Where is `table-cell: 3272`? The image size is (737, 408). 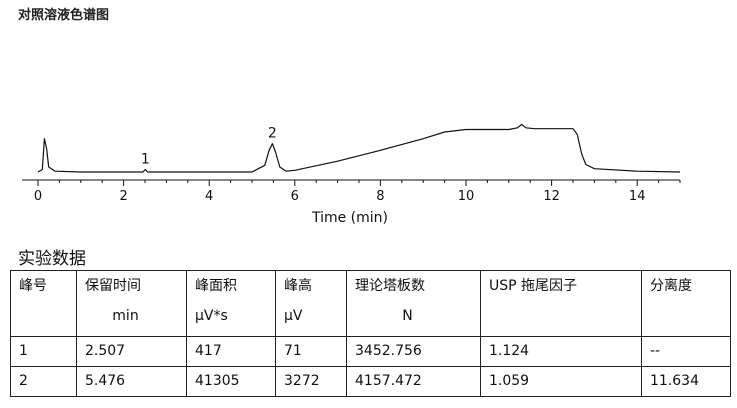 table-cell: 3272 is located at coordinates (311, 381).